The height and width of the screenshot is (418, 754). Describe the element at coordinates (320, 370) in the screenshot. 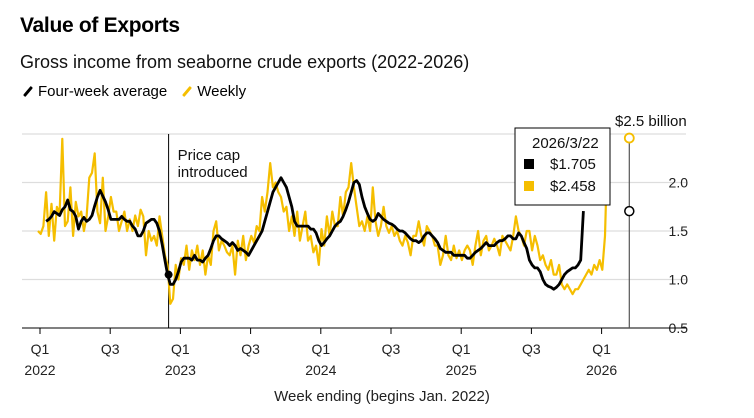

I see `x-tick-label-year: 2024` at that location.